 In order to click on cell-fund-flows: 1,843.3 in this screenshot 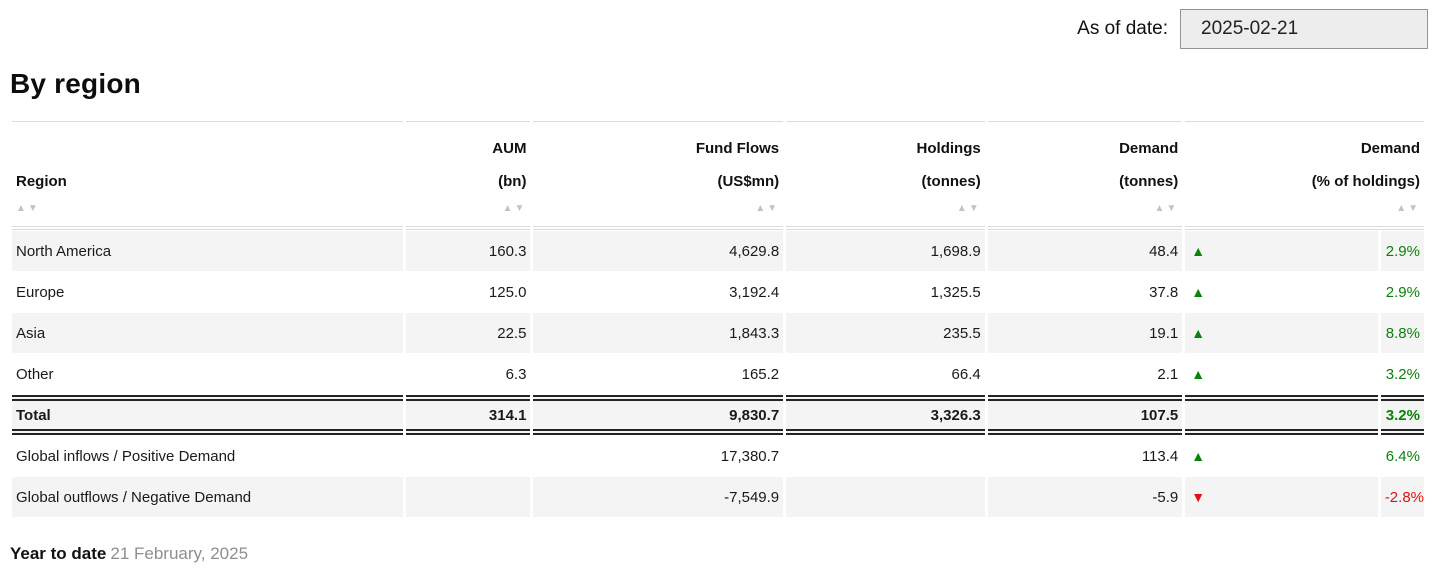, I will do `click(658, 333)`.